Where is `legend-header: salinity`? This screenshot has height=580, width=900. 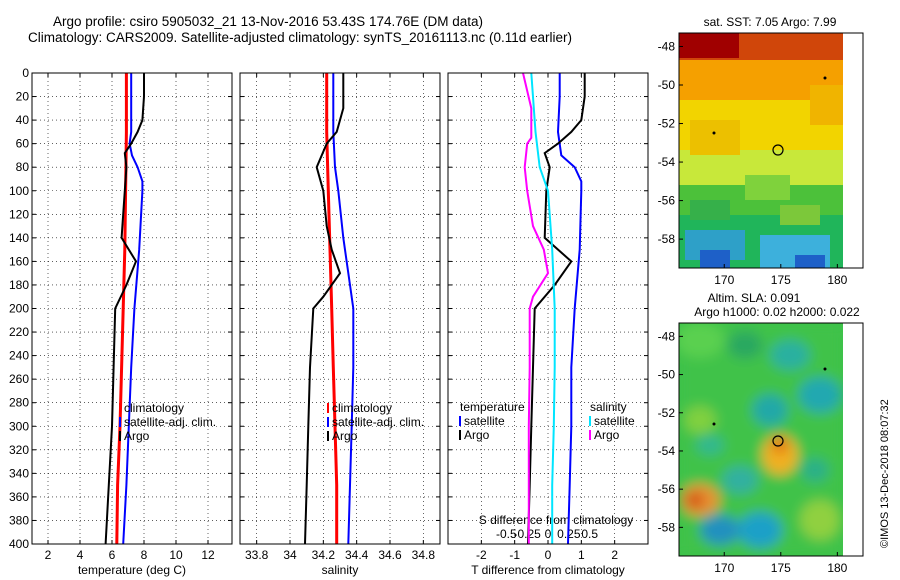
legend-header: salinity is located at coordinates (608, 407).